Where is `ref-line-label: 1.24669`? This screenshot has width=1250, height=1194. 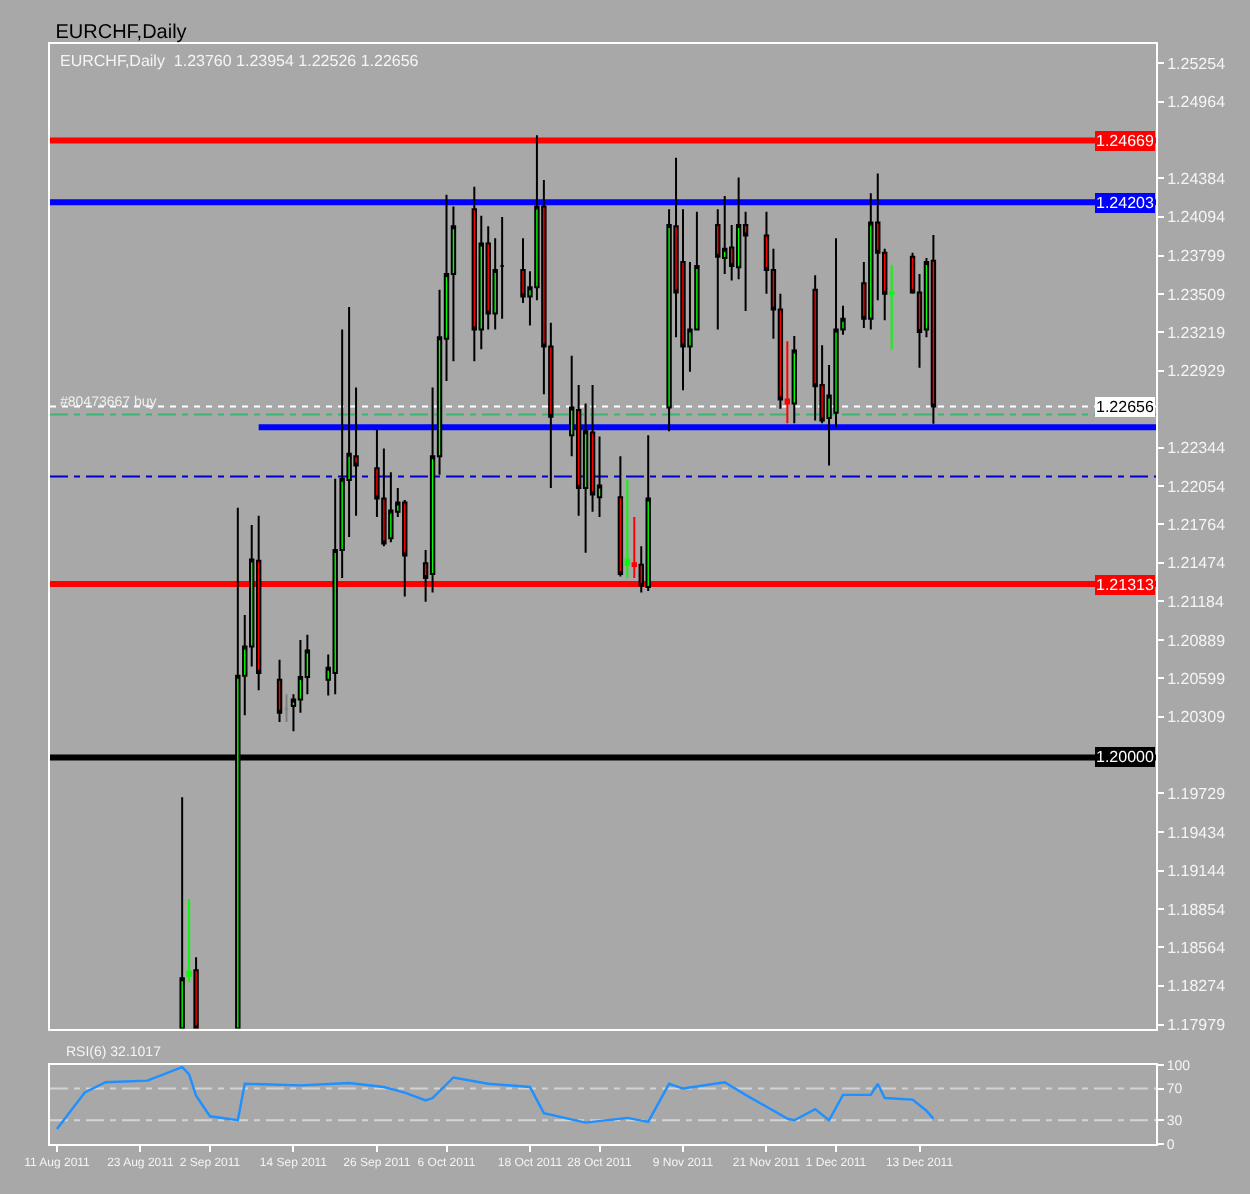 ref-line-label: 1.24669 is located at coordinates (1125, 141).